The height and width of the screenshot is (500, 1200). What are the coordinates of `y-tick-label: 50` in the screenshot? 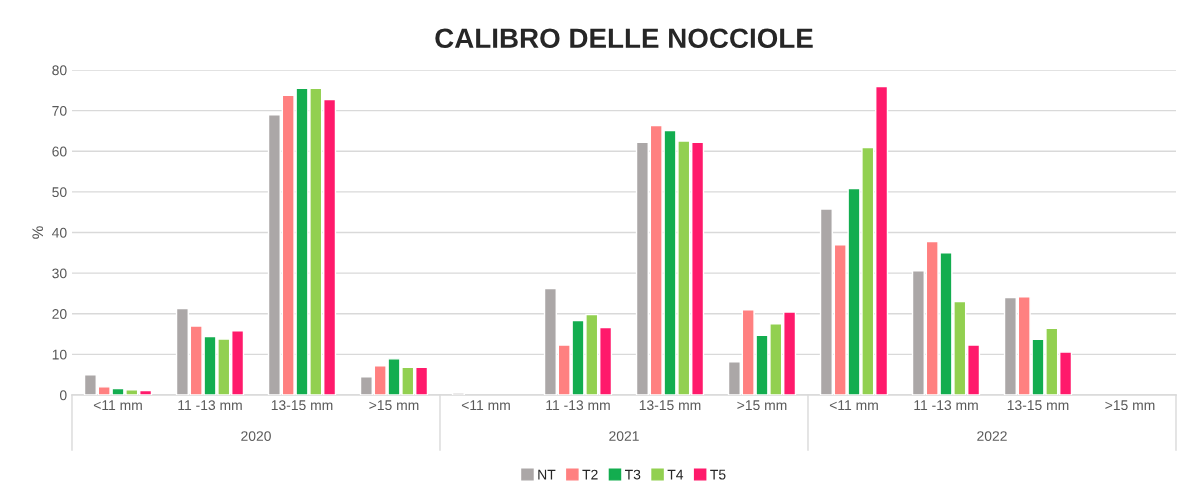 It's located at (59, 192).